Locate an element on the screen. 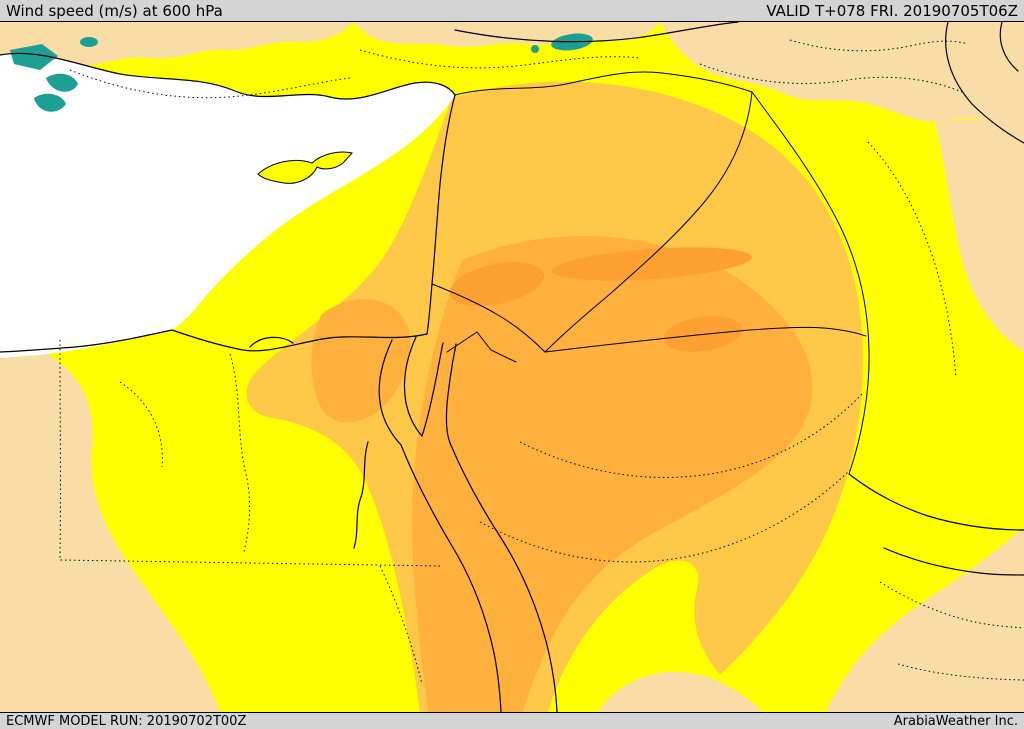  model-run-label: ECMWF MODEL RUN: 20190702T00Z is located at coordinates (126, 721).